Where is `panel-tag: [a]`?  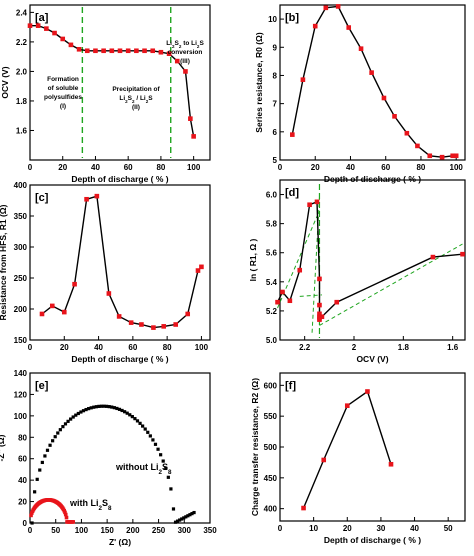
panel-tag: [a] is located at coordinates (42, 18).